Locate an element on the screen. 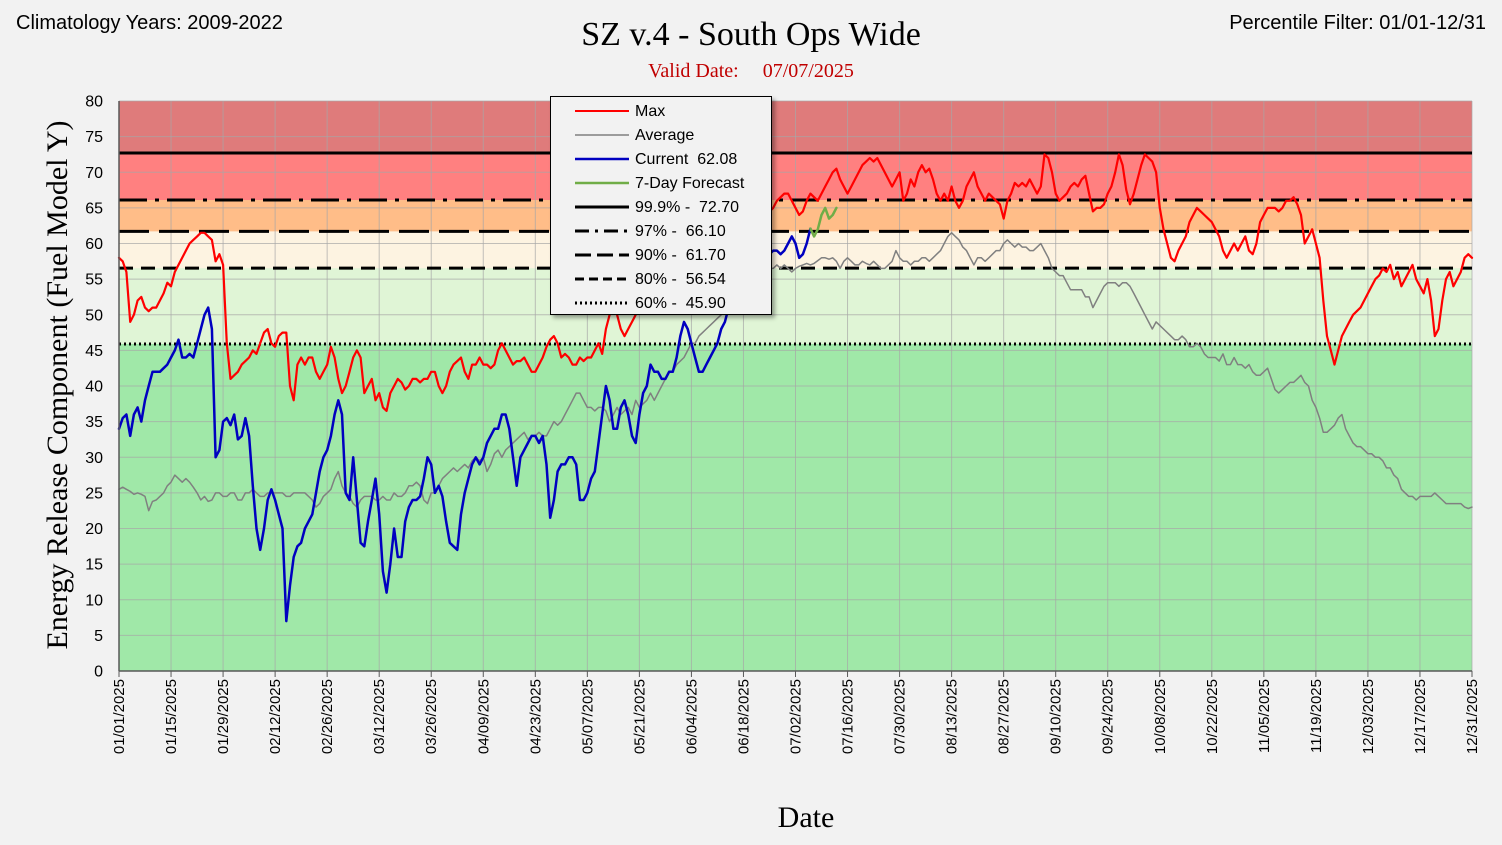 The width and height of the screenshot is (1502, 845). valid-date-line: Valid Date: 07/07/2025 is located at coordinates (751, 71).